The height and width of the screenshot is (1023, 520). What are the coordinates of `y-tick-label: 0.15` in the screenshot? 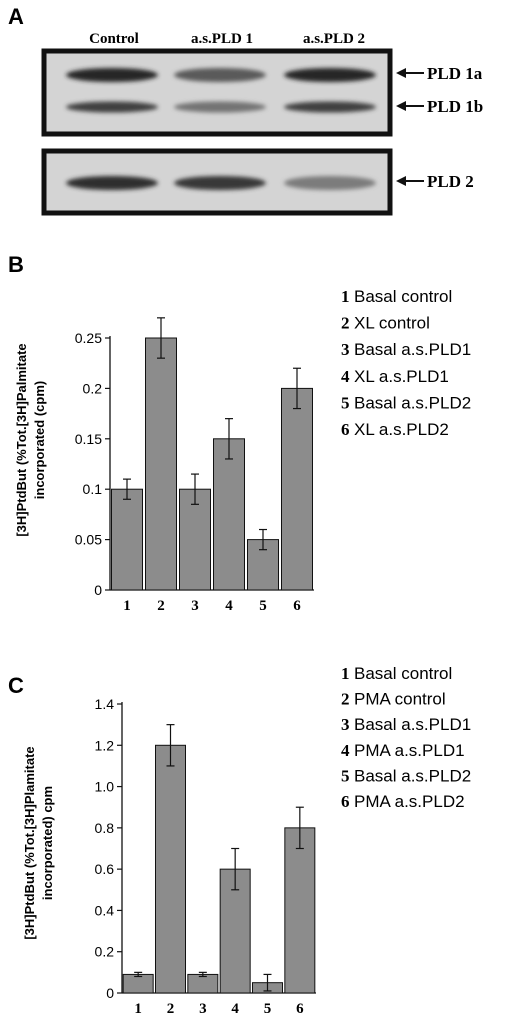 It's located at (88, 439).